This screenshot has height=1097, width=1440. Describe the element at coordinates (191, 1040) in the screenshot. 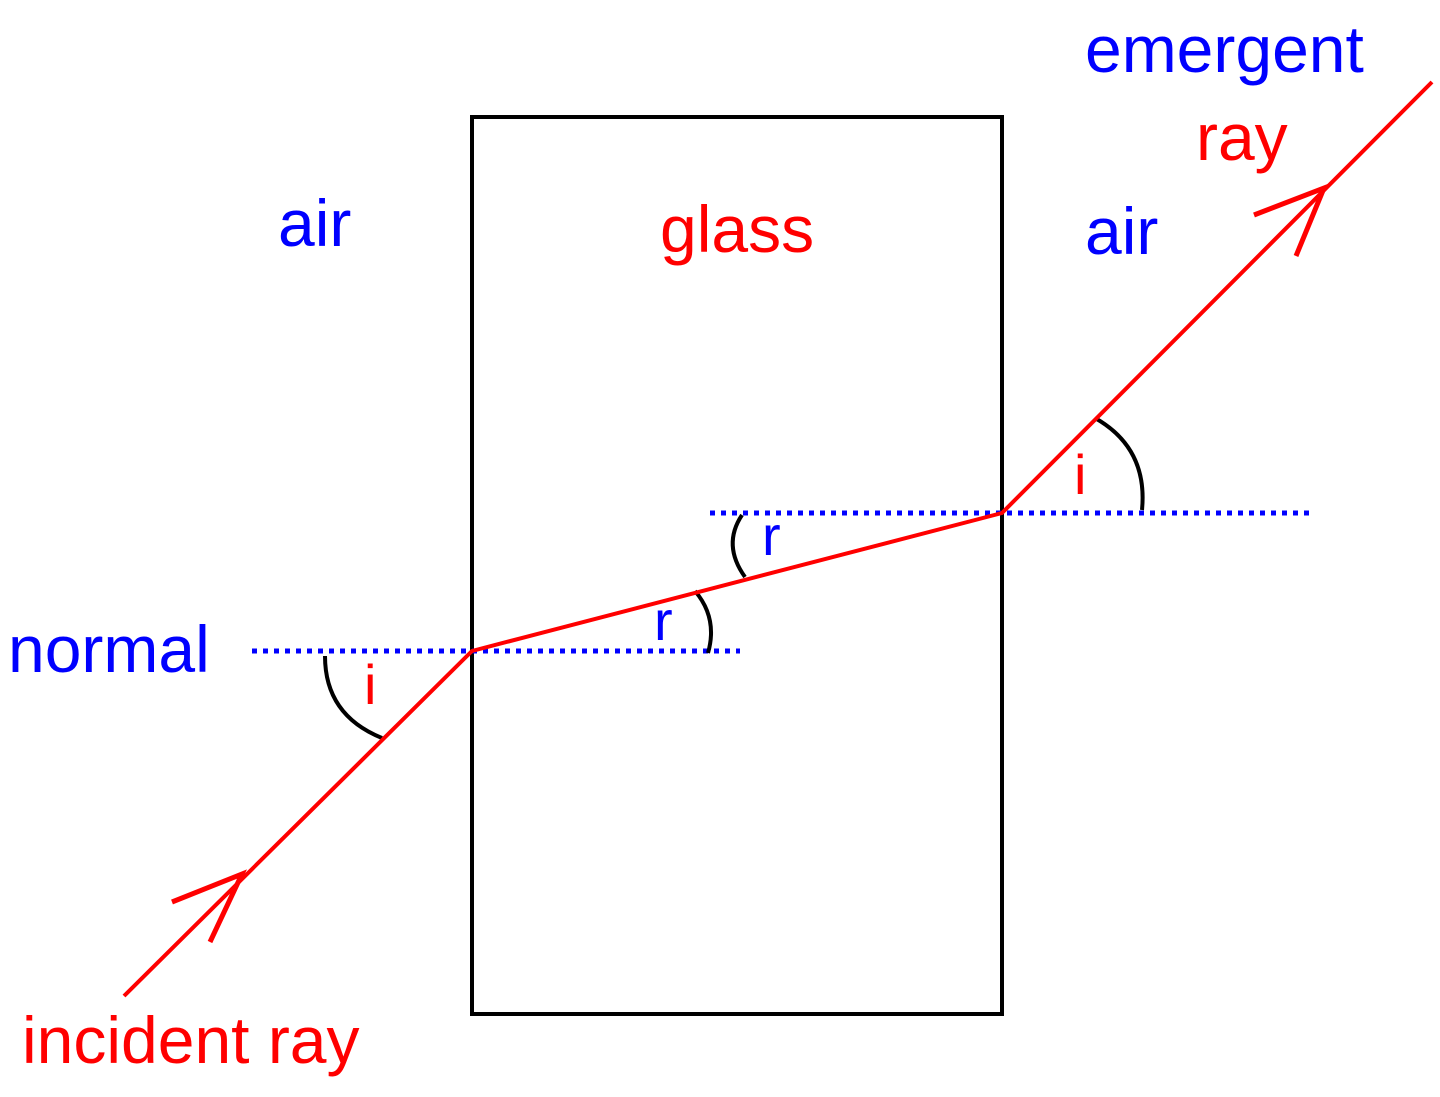

I see `incident-ray-label: incident ray` at that location.